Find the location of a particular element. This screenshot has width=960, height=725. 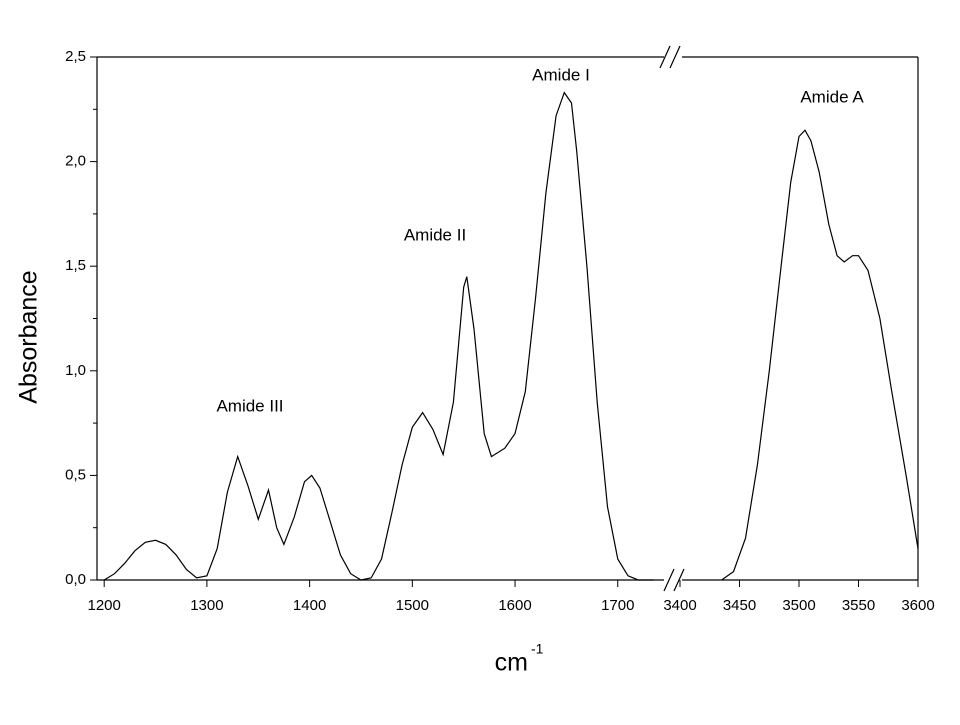

peak-annotation: Amide II is located at coordinates (435, 234).